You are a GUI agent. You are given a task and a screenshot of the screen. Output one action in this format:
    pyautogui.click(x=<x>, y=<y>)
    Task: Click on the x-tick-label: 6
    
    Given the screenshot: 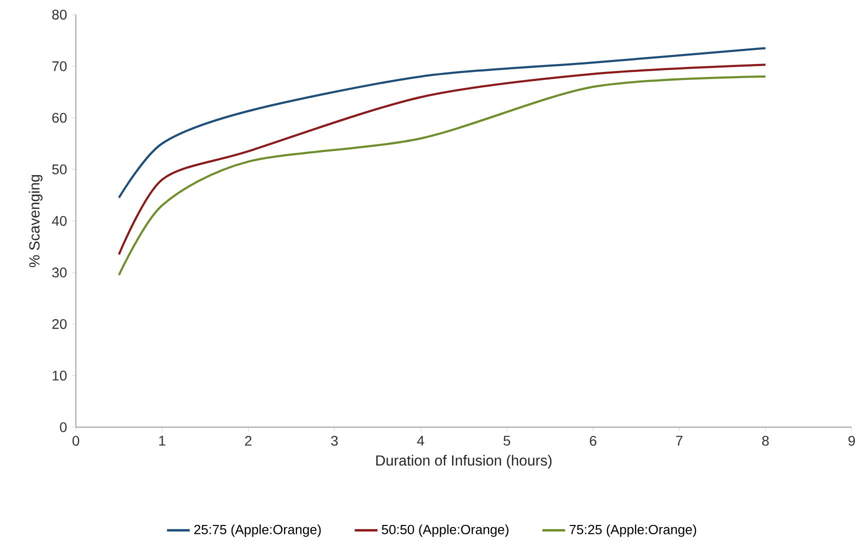 What is the action you would take?
    pyautogui.click(x=593, y=441)
    